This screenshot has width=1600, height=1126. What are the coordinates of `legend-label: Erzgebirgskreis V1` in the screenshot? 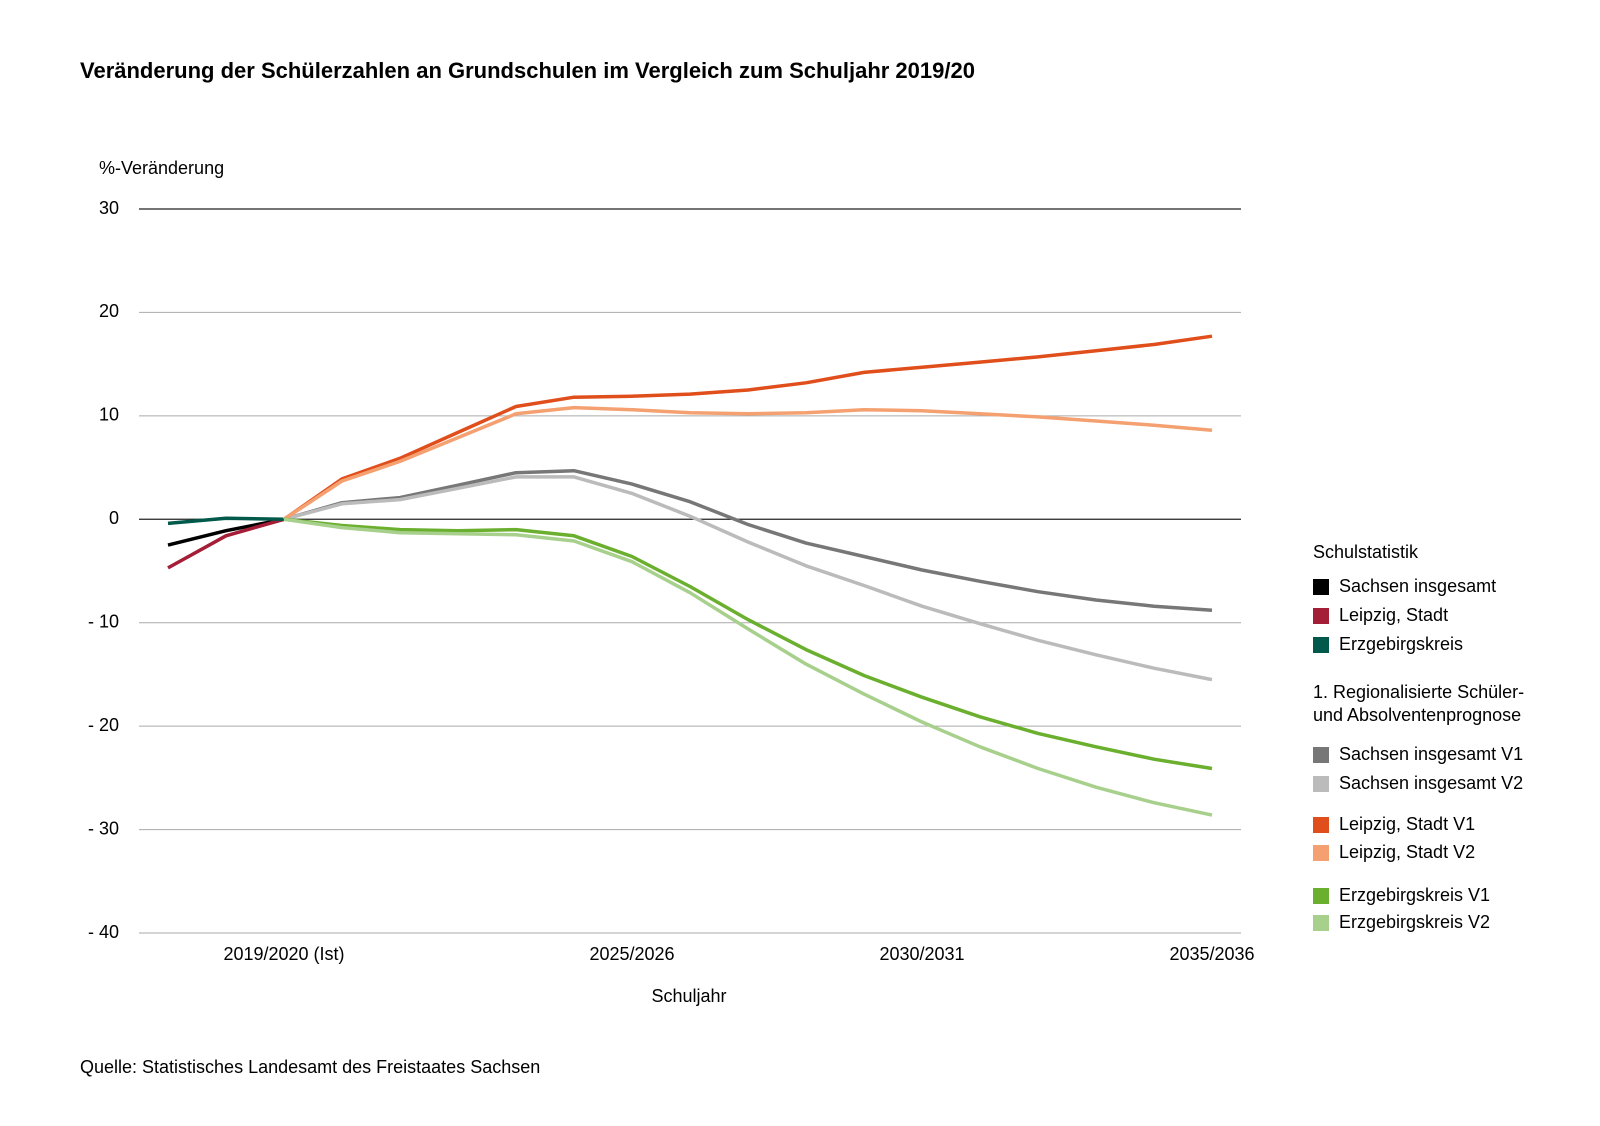 It's located at (1414, 895).